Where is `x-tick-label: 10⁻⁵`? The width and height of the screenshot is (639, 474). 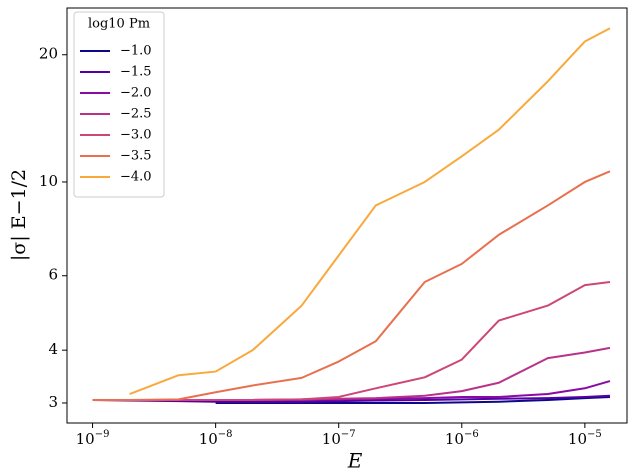 x-tick-label: 10⁻⁵ is located at coordinates (585, 439).